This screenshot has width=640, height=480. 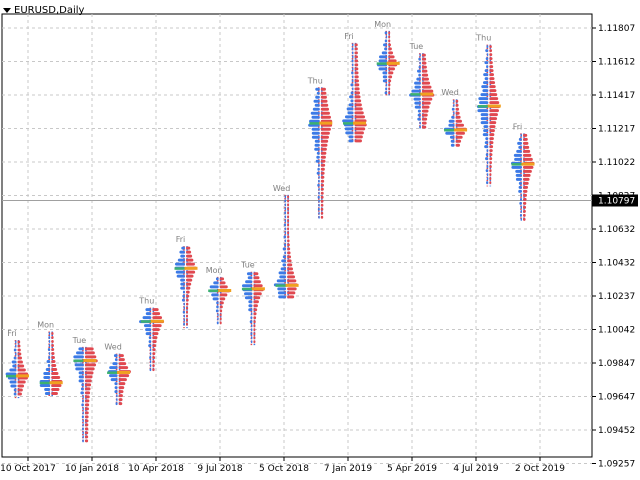 I want to click on last-price-tag, so click(x=615, y=200).